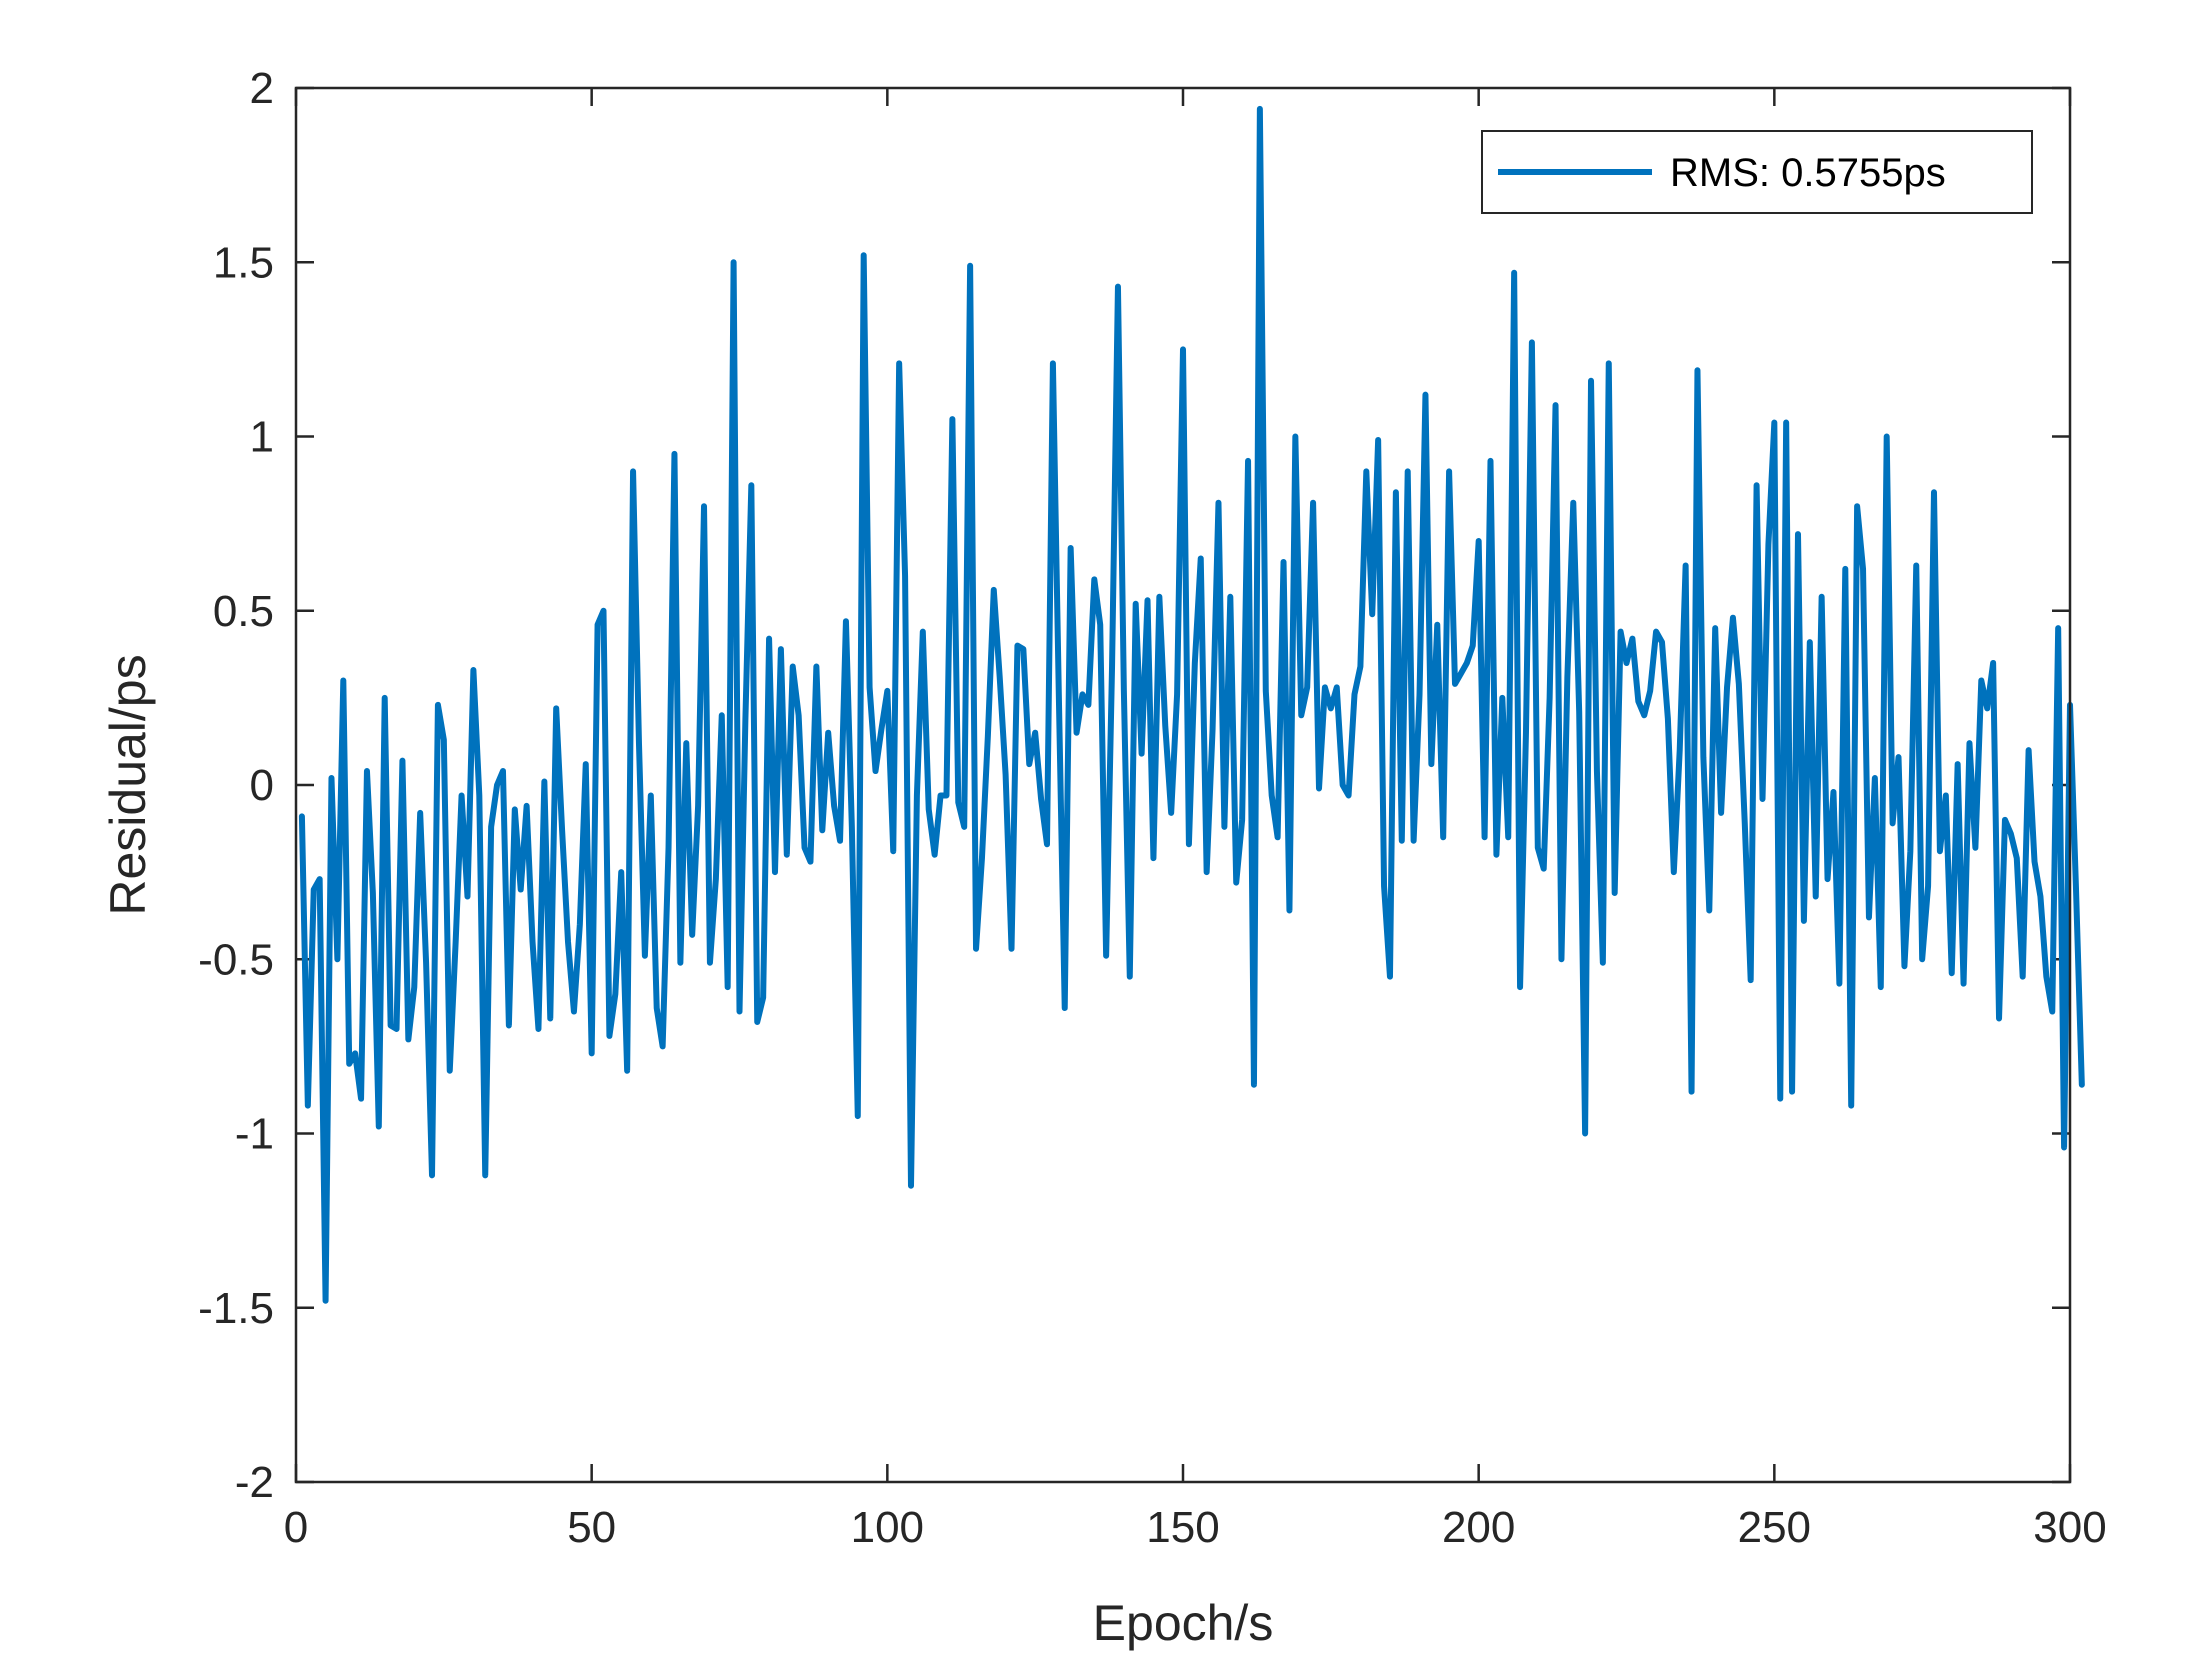 The height and width of the screenshot is (1671, 2196). What do you see at coordinates (1478, 1527) in the screenshot?
I see `x-tick-label: 200` at bounding box center [1478, 1527].